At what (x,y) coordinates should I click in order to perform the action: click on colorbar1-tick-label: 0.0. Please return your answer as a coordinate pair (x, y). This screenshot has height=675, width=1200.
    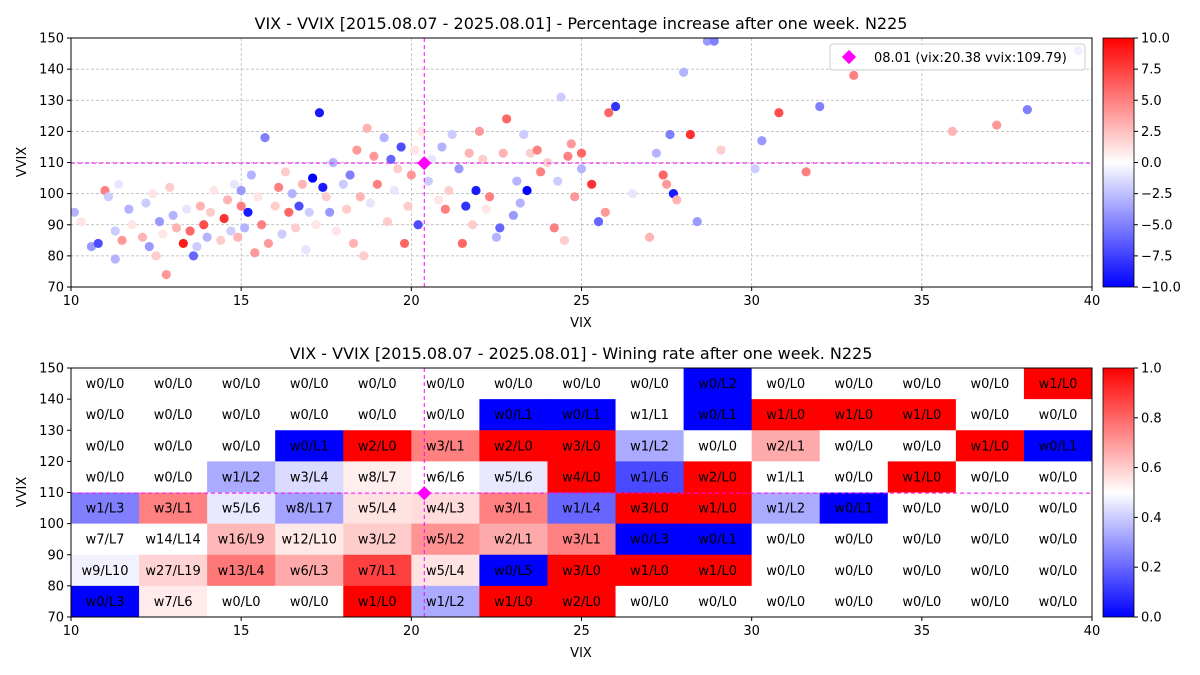
    Looking at the image, I should click on (1151, 163).